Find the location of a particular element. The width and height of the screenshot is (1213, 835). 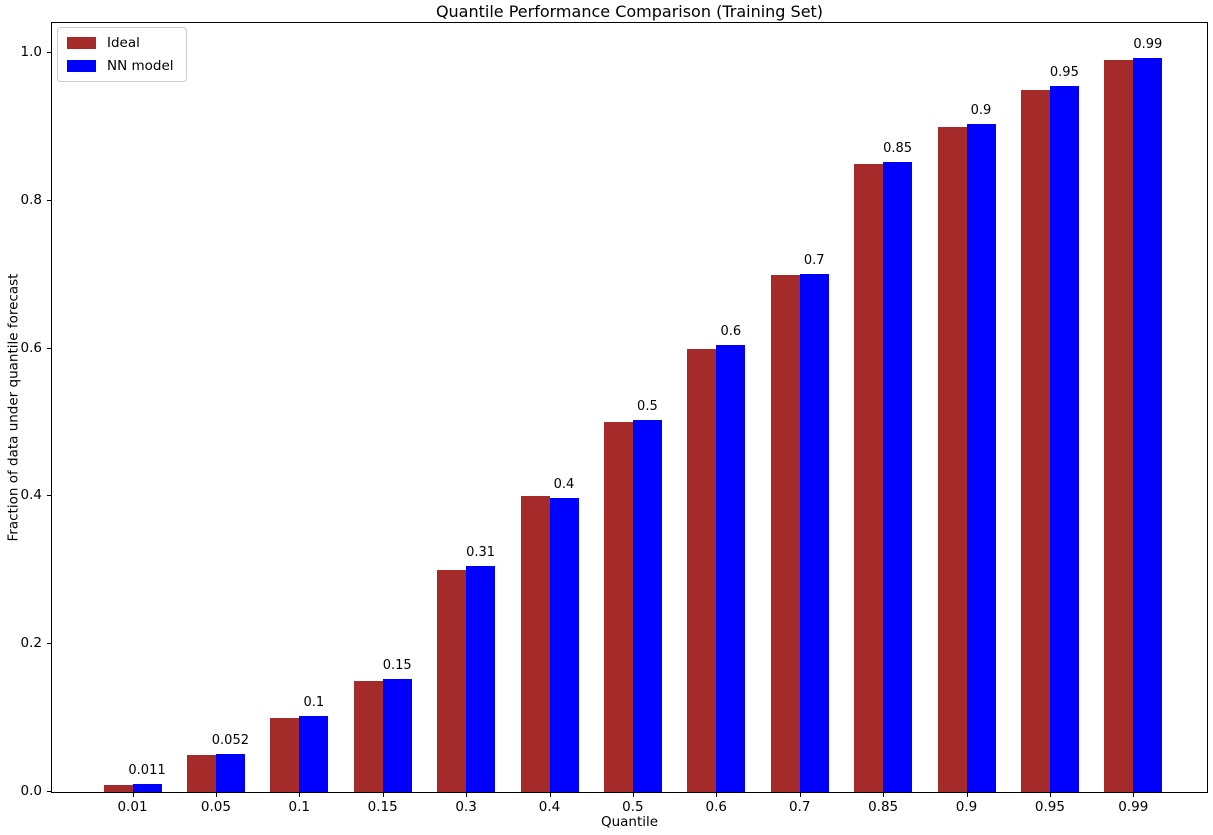

bar-nn-model-0.5 is located at coordinates (647, 605).